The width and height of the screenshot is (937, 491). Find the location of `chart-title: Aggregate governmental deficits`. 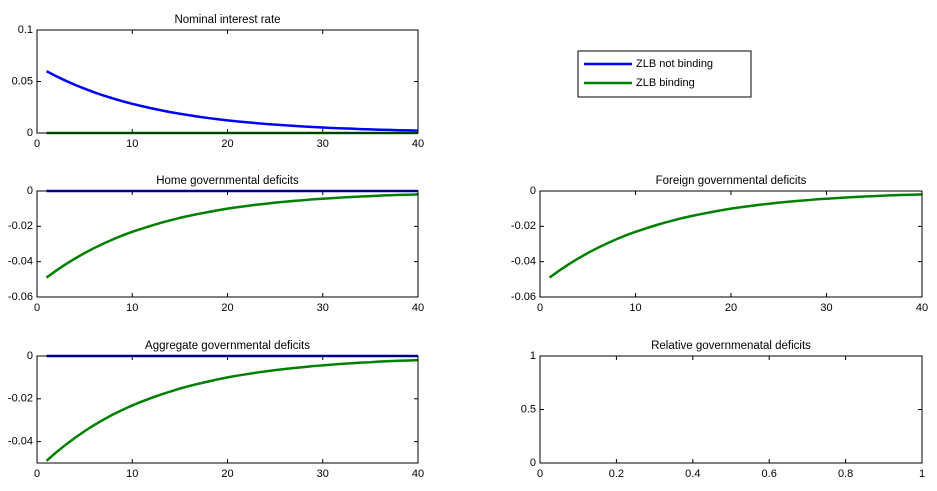

chart-title: Aggregate governmental deficits is located at coordinates (227, 346).